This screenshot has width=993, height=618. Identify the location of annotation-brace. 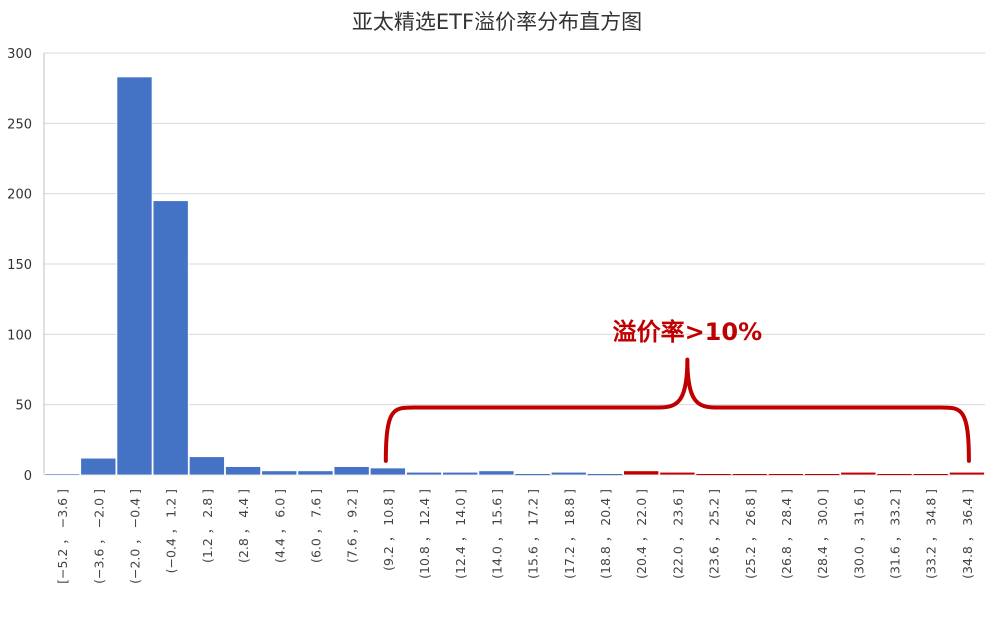
(677, 410).